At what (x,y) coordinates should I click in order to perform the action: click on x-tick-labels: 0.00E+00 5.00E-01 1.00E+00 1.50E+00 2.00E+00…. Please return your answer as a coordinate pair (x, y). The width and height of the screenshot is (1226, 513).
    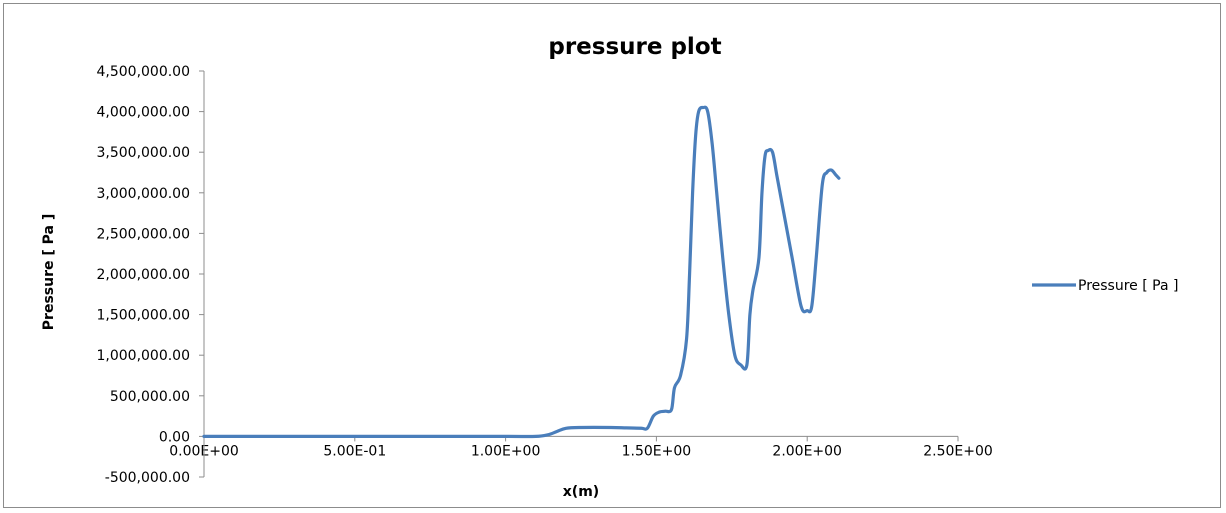
    Looking at the image, I should click on (581, 451).